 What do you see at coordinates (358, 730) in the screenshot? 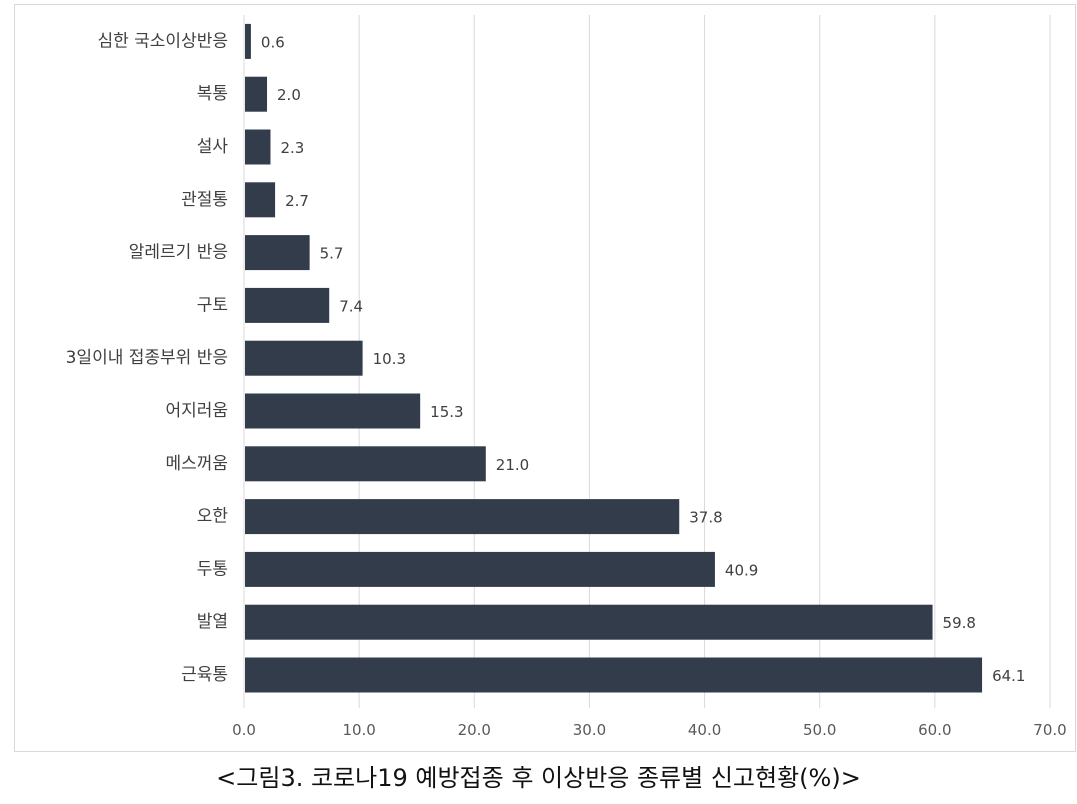
I see `x-tick-label: 10.0` at bounding box center [358, 730].